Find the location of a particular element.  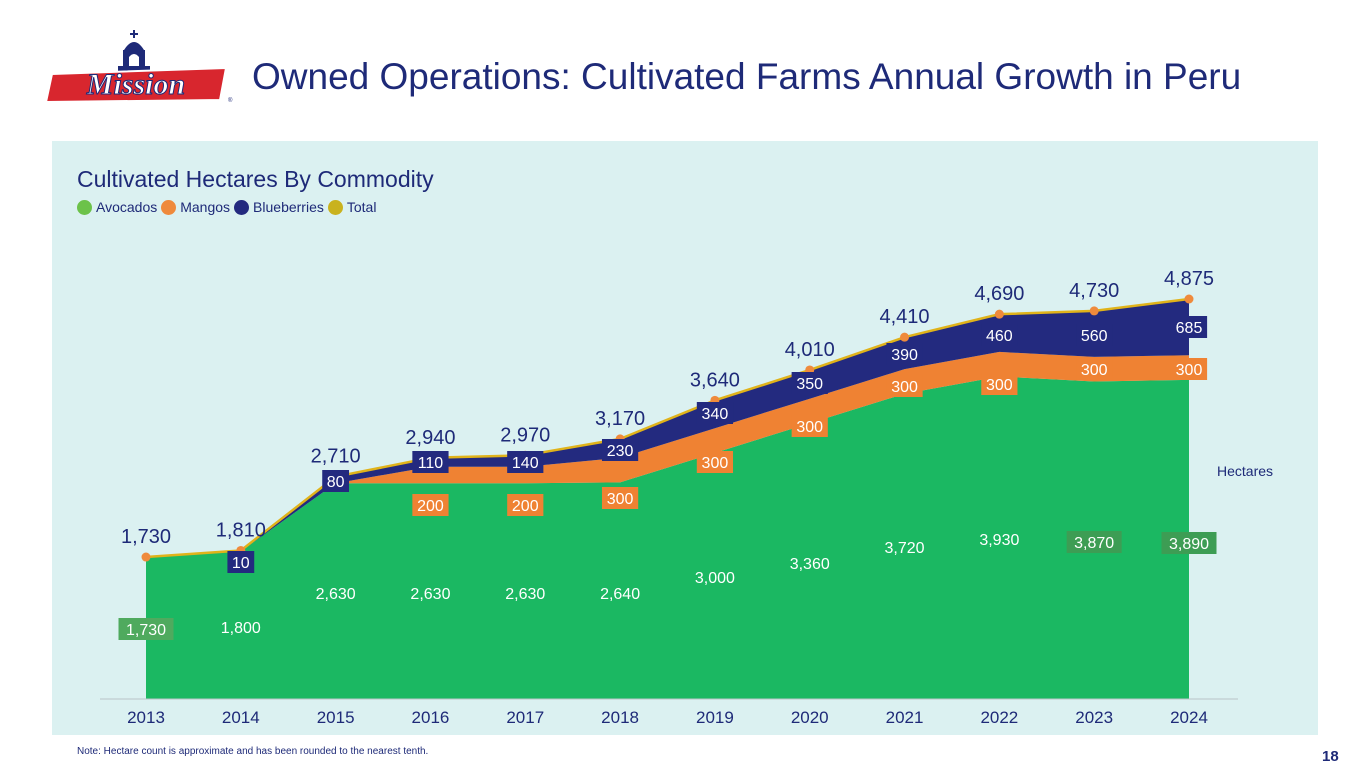

avocados-data-label: 3,870 is located at coordinates (1094, 543).